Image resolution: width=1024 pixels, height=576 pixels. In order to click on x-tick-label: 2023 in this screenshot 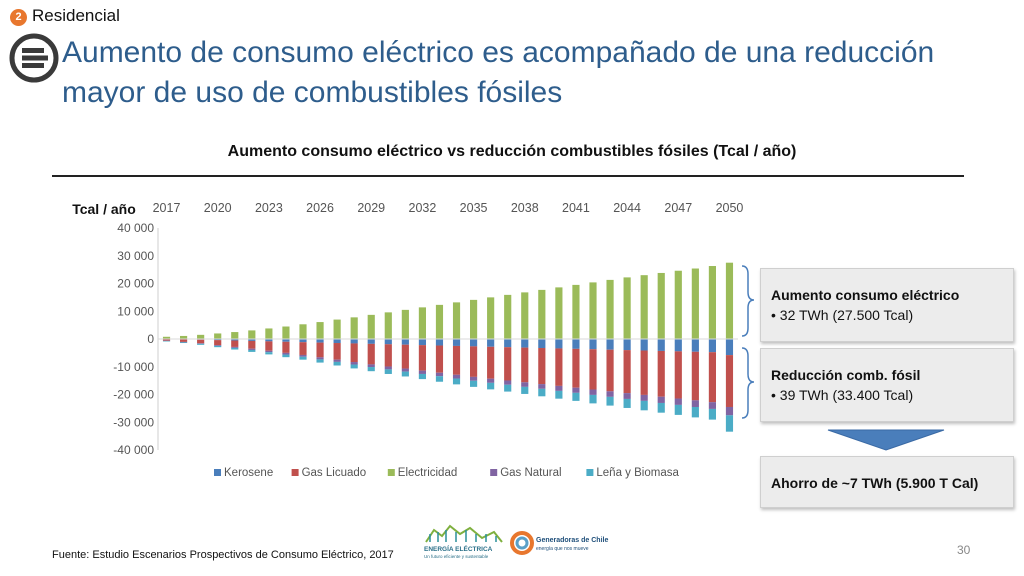, I will do `click(269, 208)`.